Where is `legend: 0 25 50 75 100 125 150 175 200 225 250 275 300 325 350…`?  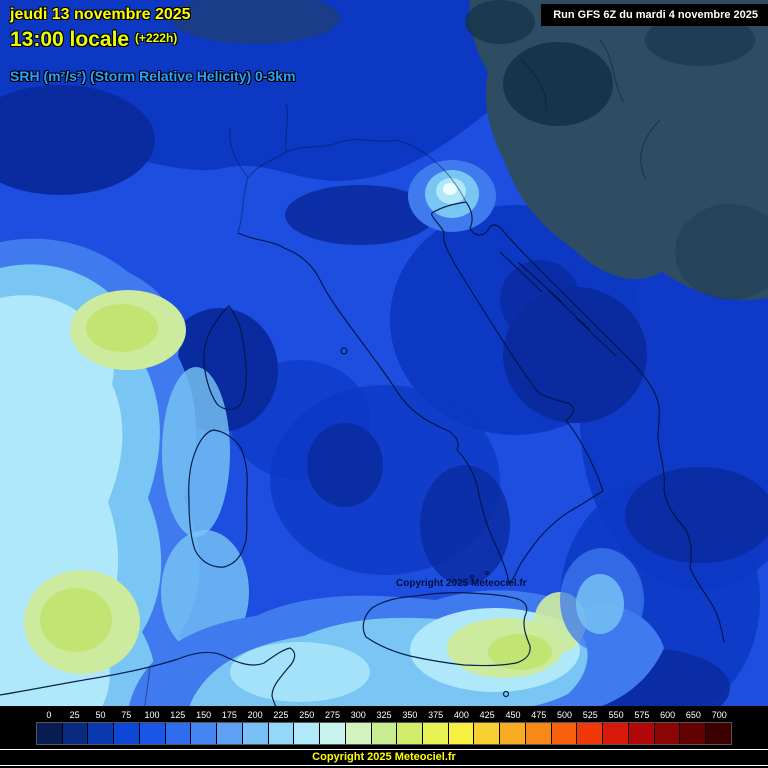
legend: 0 25 50 75 100 125 150 175 200 225 250 275 300 325 350… is located at coordinates (384, 737).